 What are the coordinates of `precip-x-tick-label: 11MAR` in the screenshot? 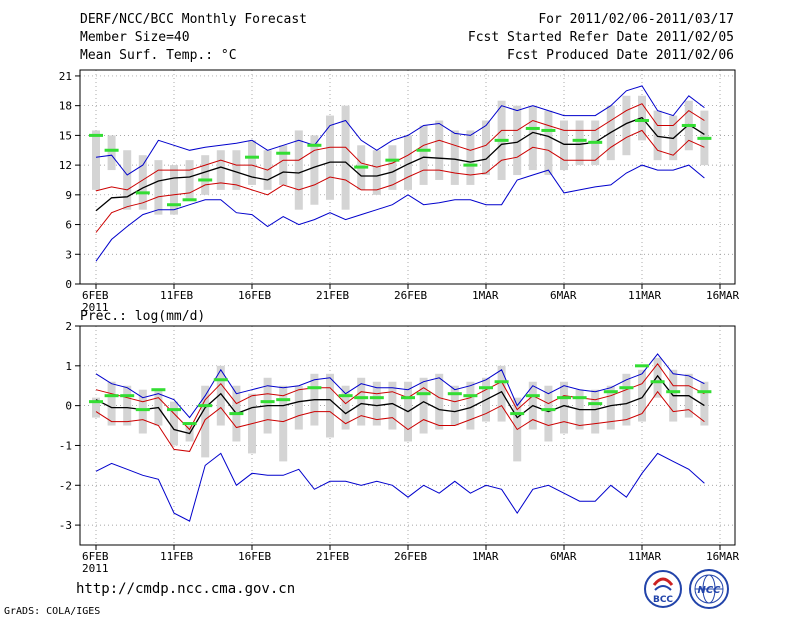 It's located at (644, 556).